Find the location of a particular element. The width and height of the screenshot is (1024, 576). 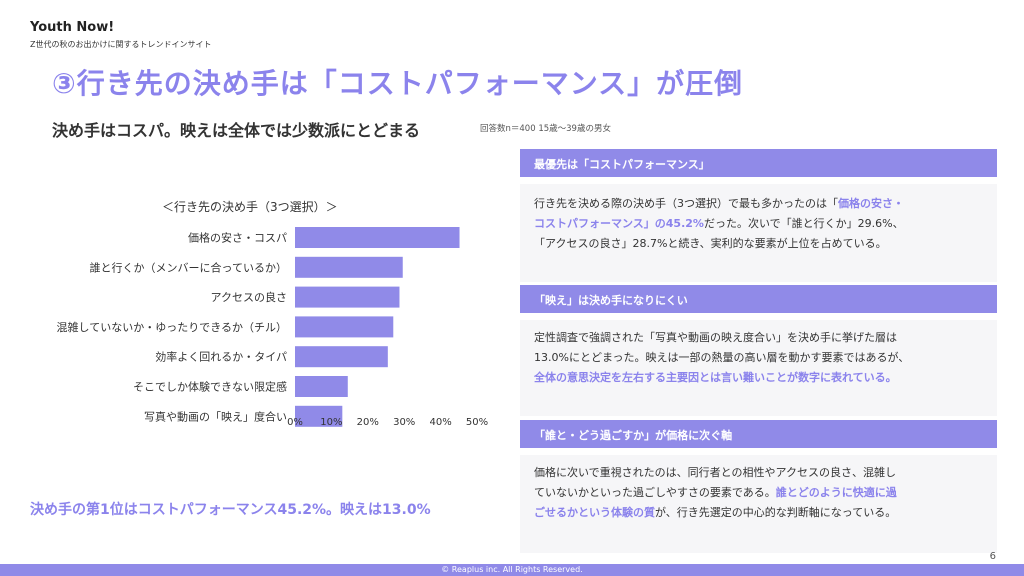

x-tick-label: 0% is located at coordinates (295, 422).